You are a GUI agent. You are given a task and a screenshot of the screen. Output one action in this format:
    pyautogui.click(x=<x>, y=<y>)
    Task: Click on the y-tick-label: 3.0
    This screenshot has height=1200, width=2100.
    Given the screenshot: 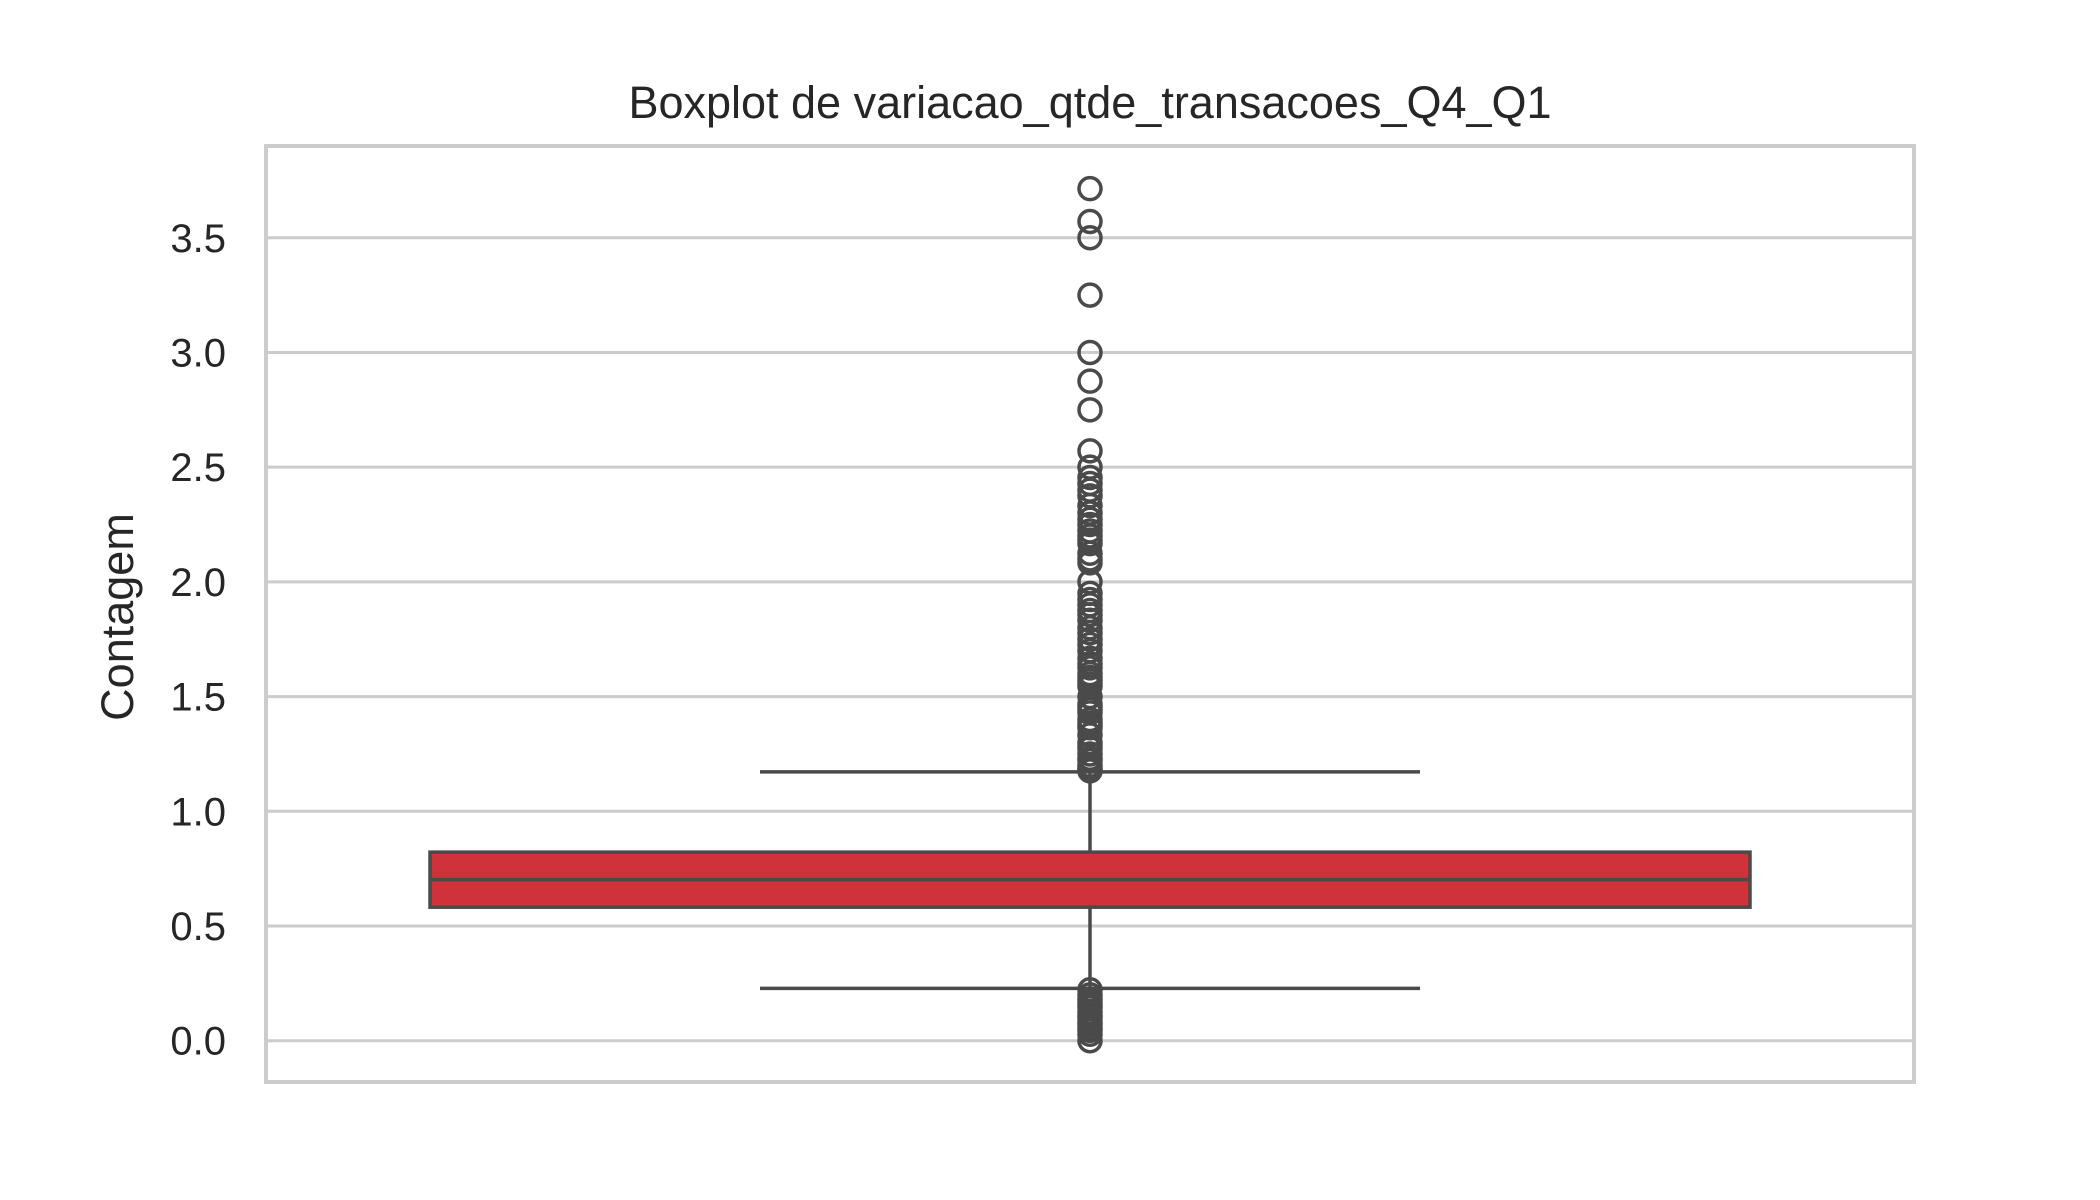 What is the action you would take?
    pyautogui.click(x=198, y=353)
    